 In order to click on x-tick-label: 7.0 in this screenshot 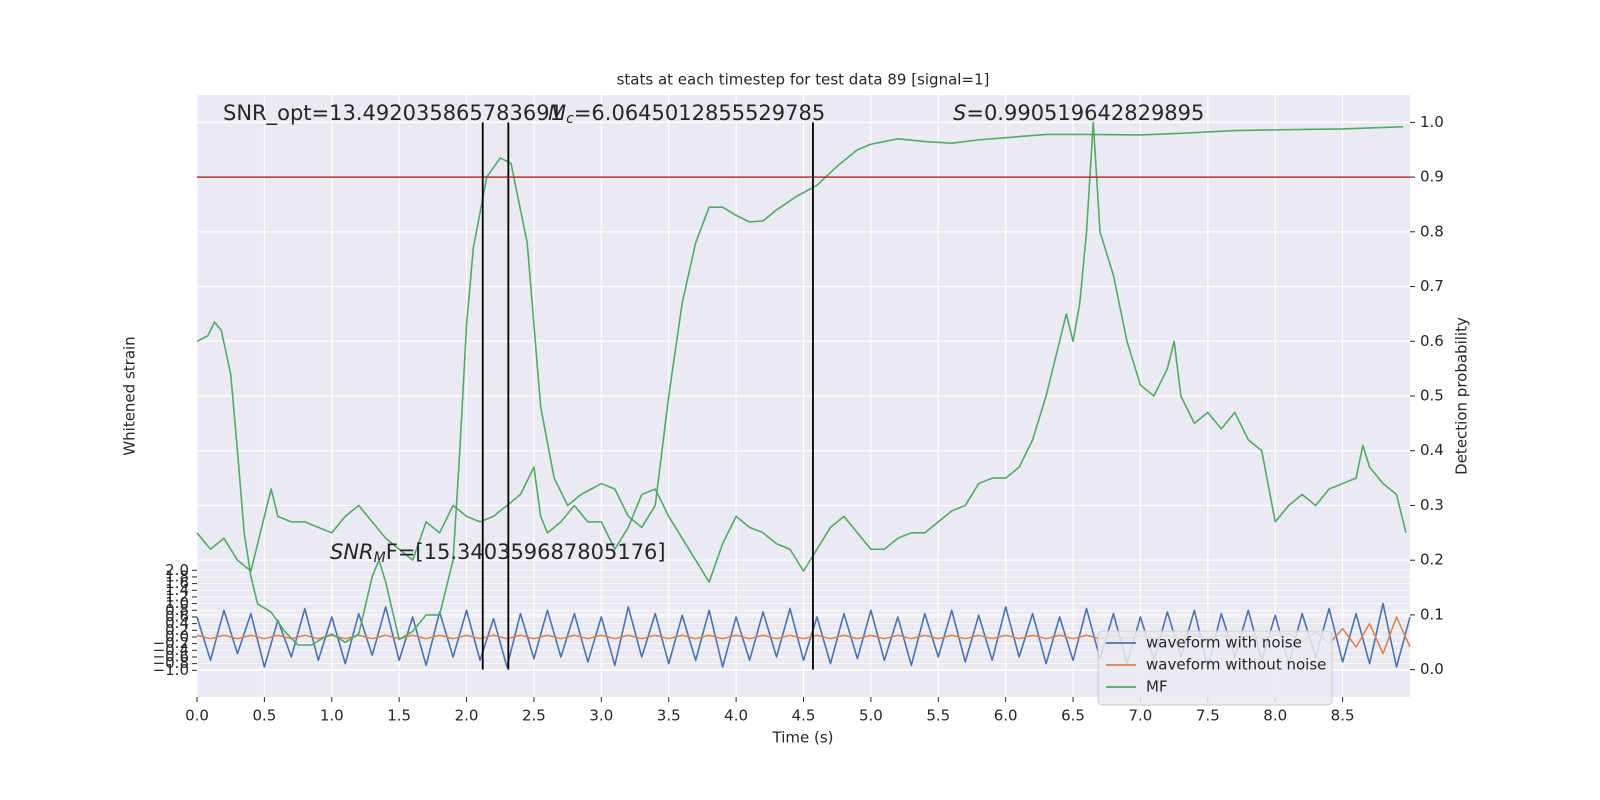, I will do `click(1141, 716)`.